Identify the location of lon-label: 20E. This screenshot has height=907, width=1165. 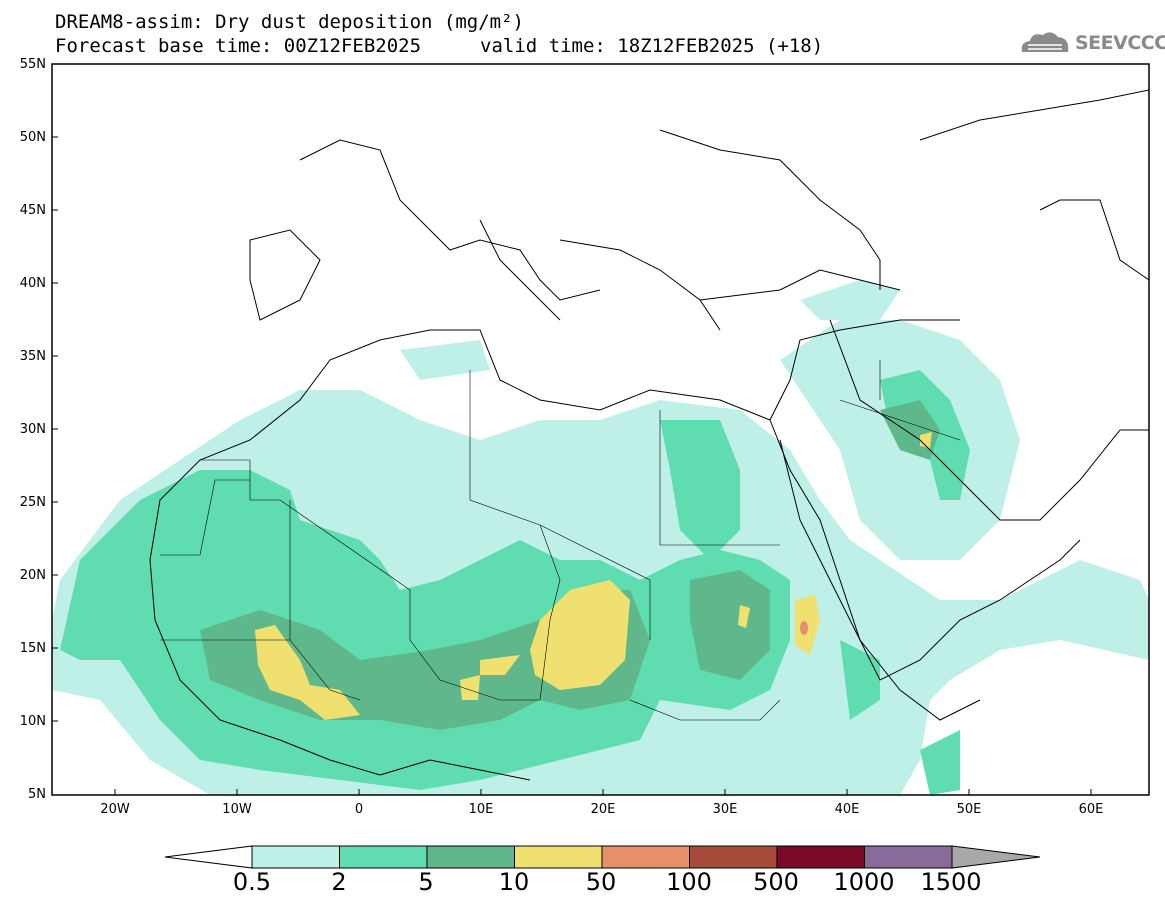
(603, 809).